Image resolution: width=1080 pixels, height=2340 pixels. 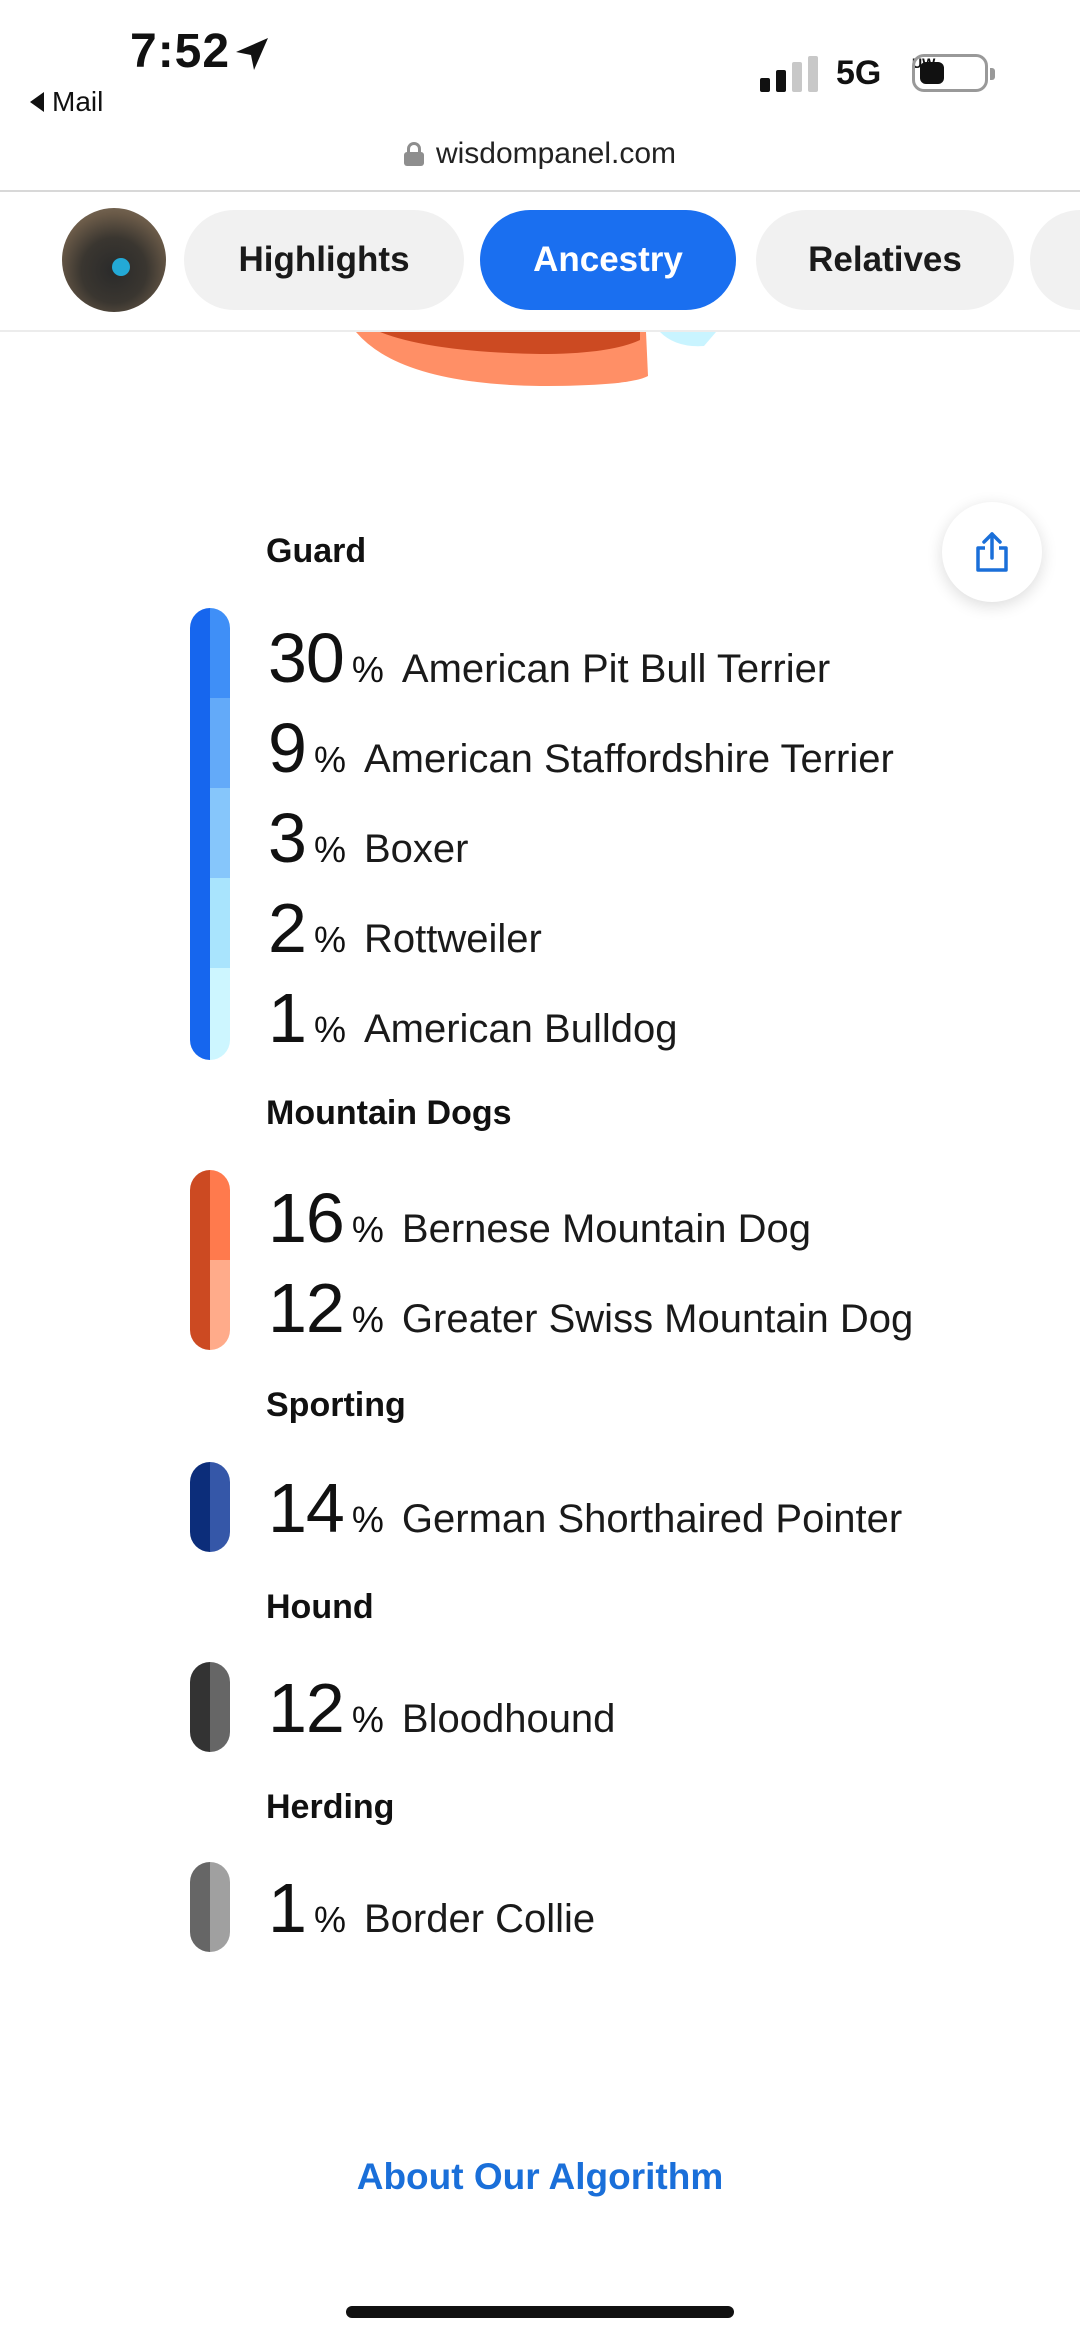 I want to click on breed-name: German Shorthaired Pointer, so click(x=652, y=1519).